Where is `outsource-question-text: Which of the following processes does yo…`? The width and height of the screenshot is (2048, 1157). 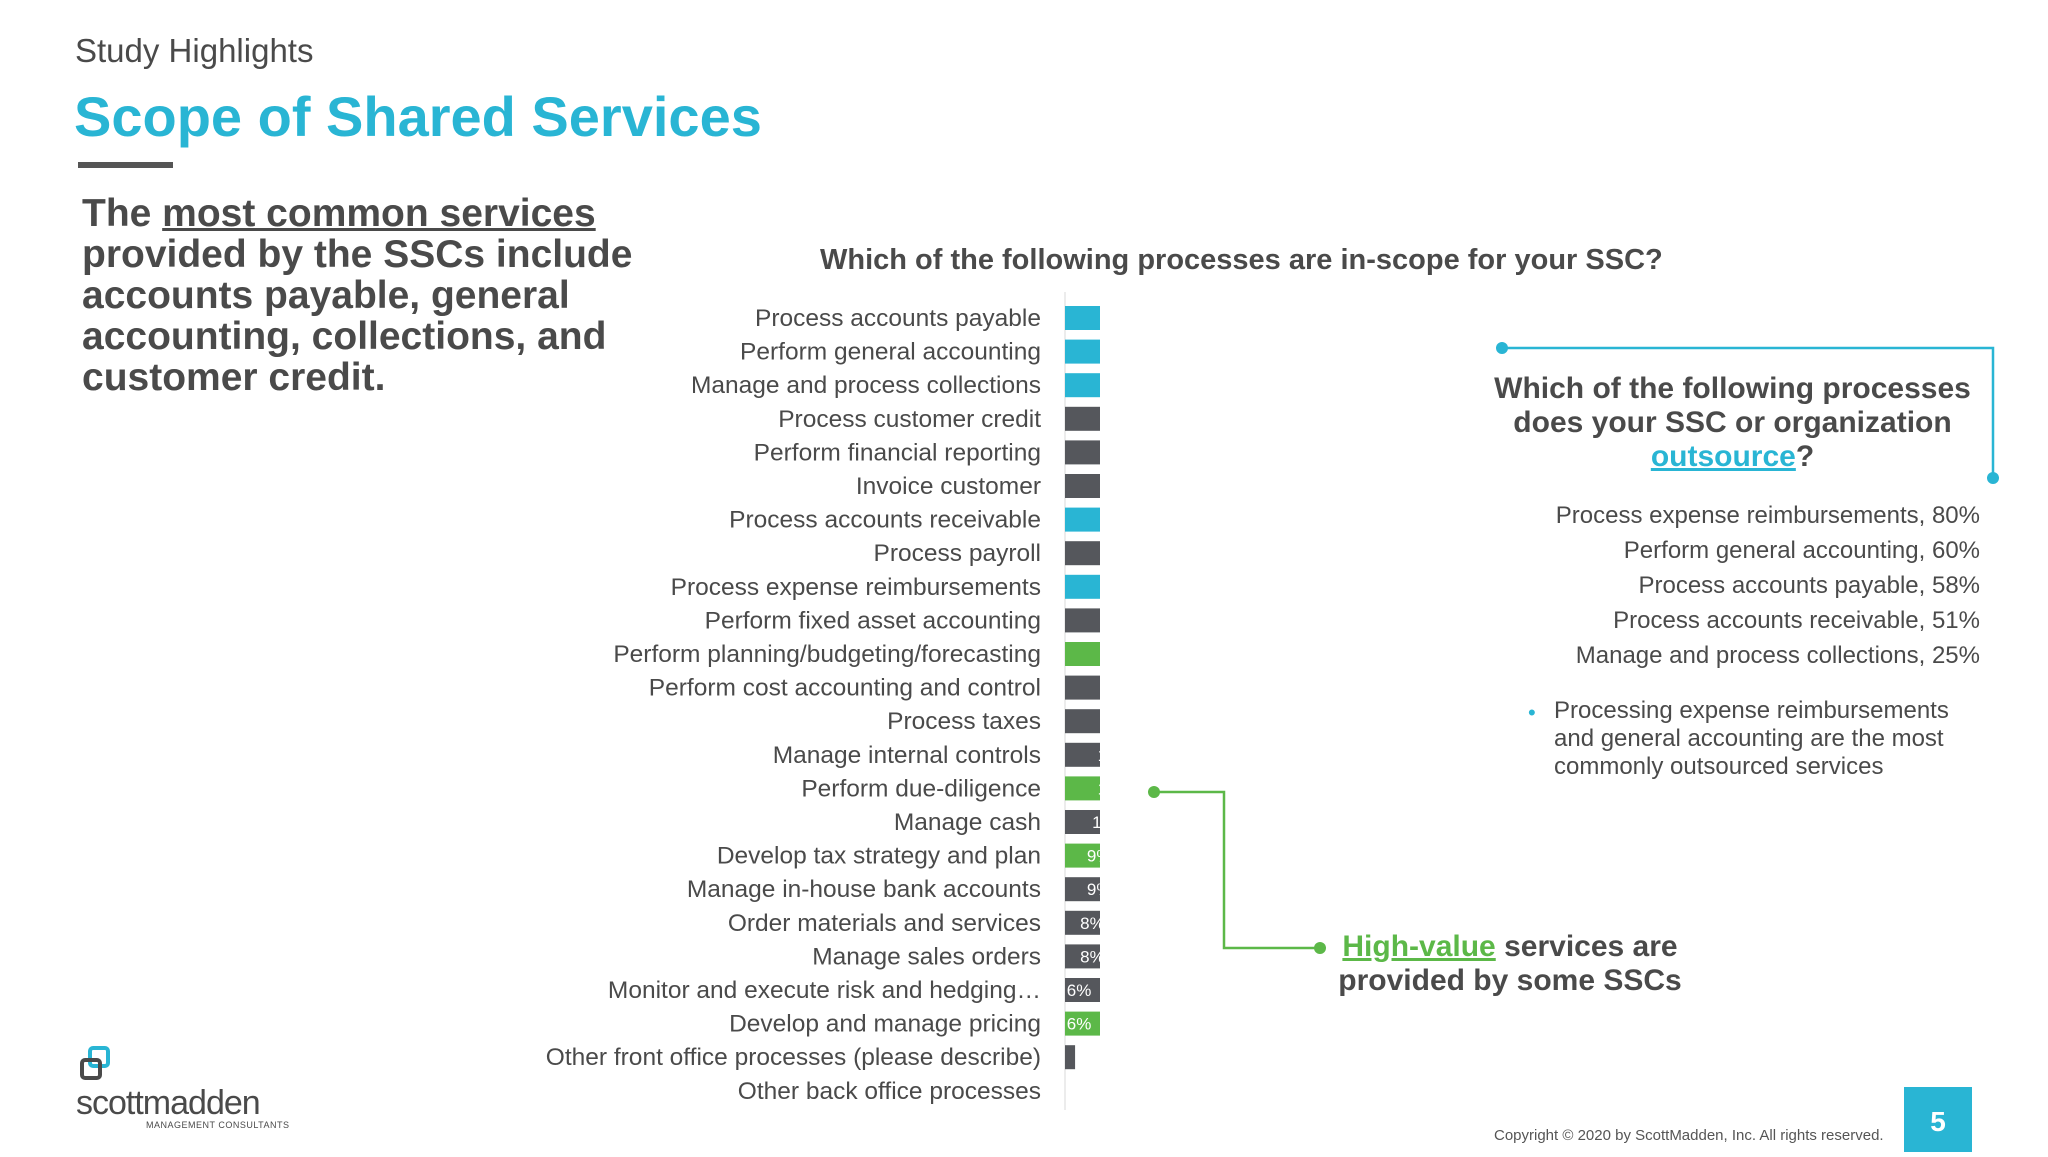 outsource-question-text: Which of the following processes does yo… is located at coordinates (1732, 405).